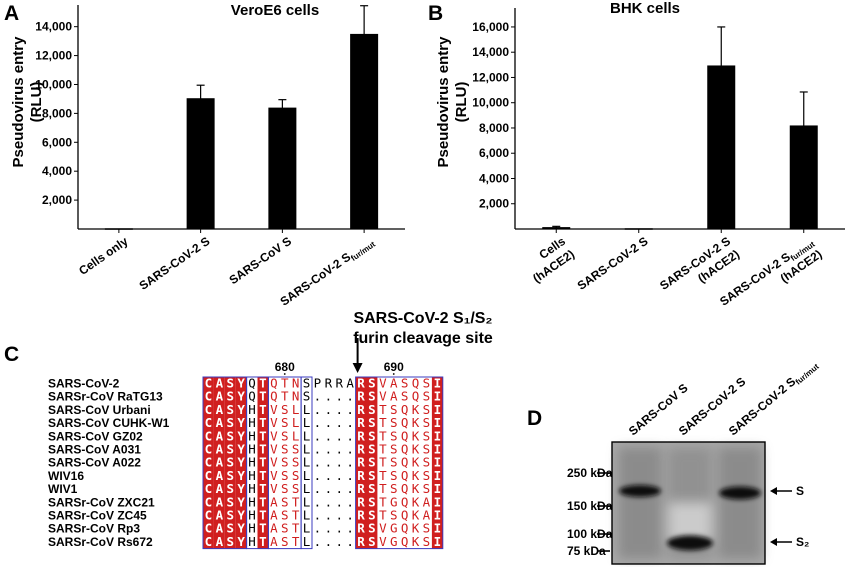 This screenshot has width=850, height=567. I want to click on furin-site-label: SARS-CoV-2 S₁/S₂ furin cleavage site, so click(423, 329).